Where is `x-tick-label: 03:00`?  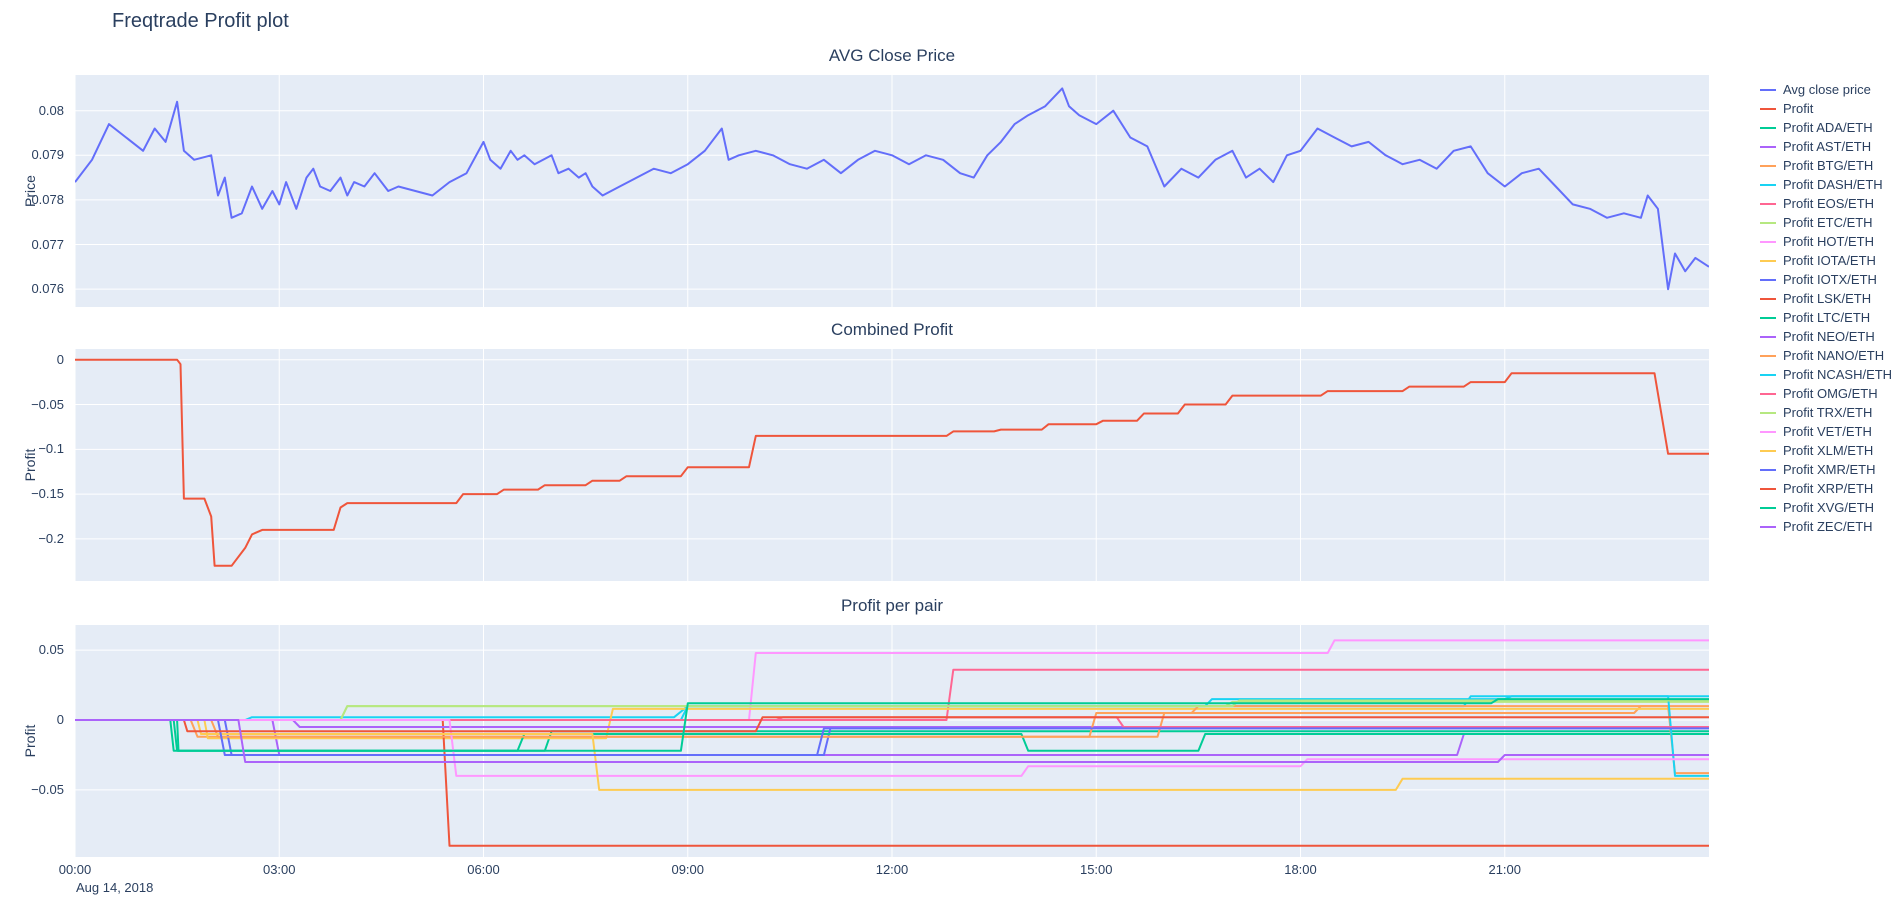
x-tick-label: 03:00 is located at coordinates (279, 869).